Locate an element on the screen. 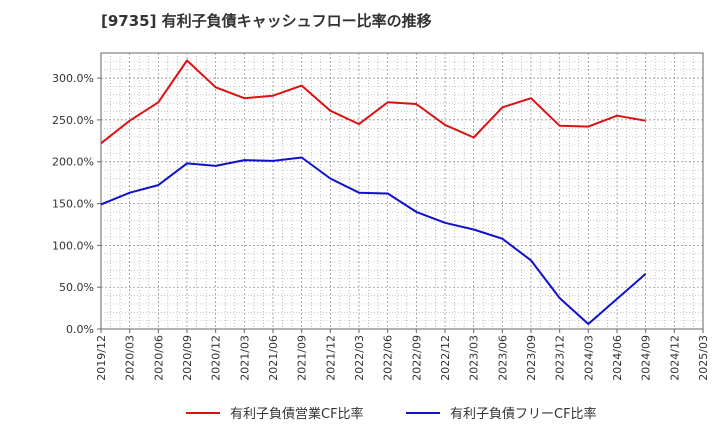  x-tick-label: 2024/03 is located at coordinates (588, 358).